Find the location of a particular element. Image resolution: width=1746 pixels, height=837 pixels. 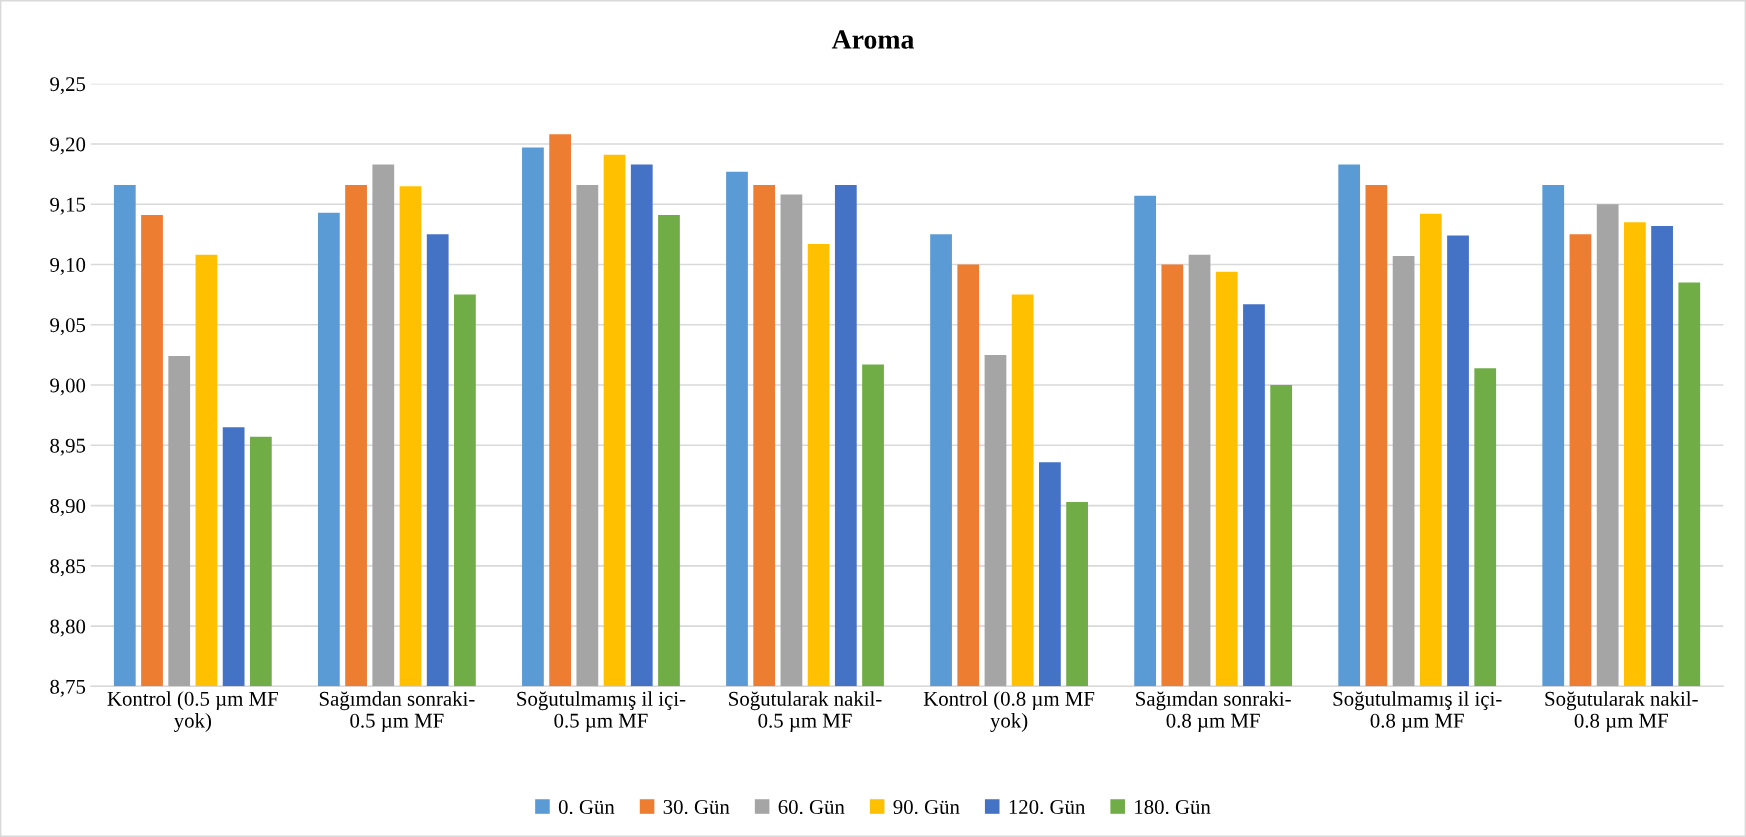

x-tick-label: Sağımdan sonraki- 0.5 µm MF is located at coordinates (397, 711).